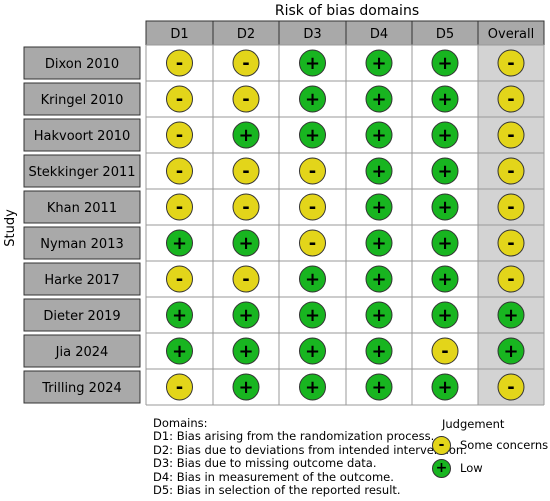 This screenshot has width=550, height=501. Describe the element at coordinates (445, 33) in the screenshot. I see `column-header-d5` at that location.